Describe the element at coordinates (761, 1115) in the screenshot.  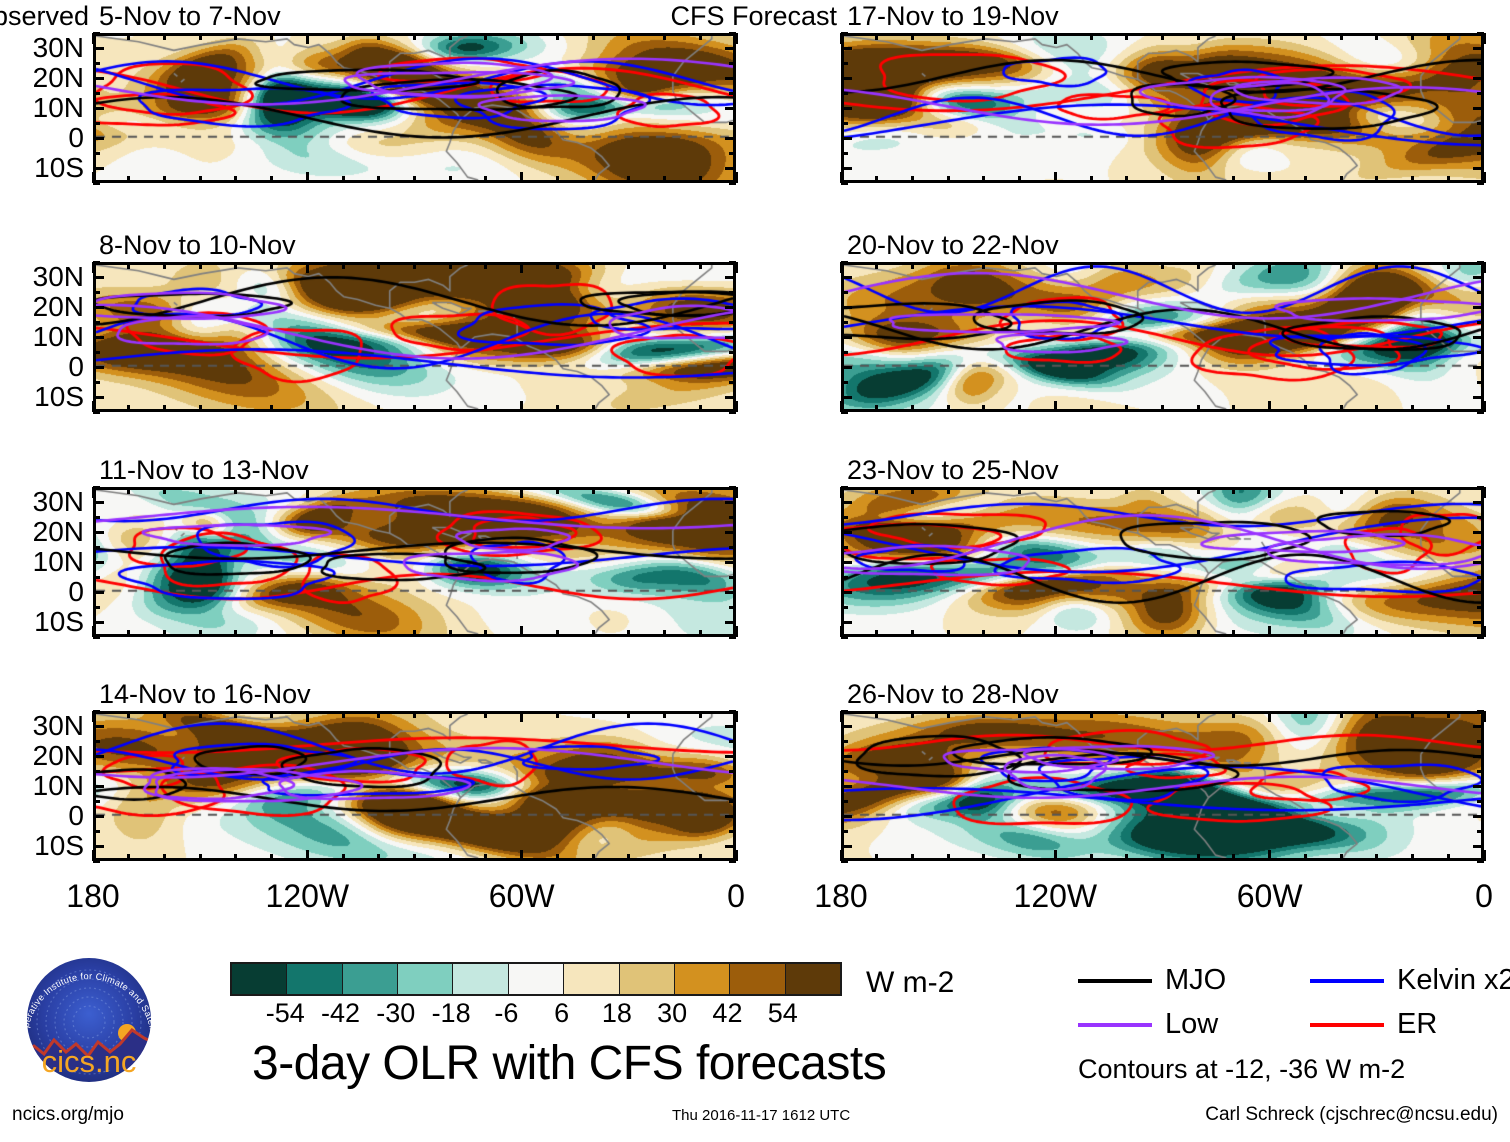
I see `footer-timestamp: Thu 2016-11-17 1612 UTC` at that location.